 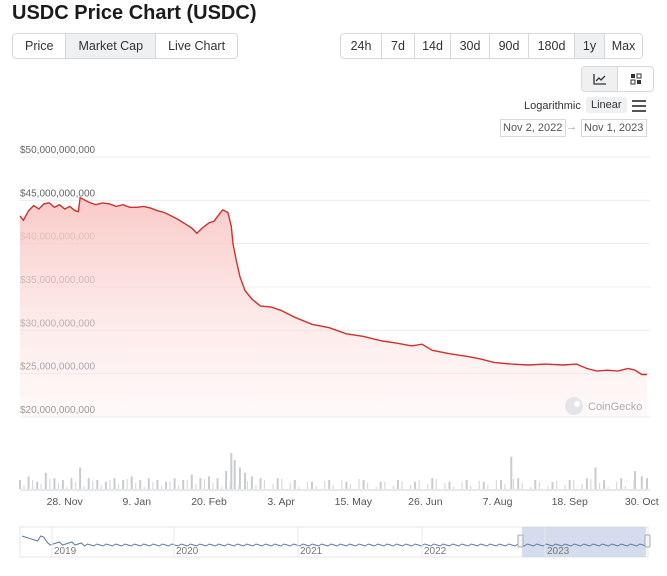 What do you see at coordinates (606, 105) in the screenshot?
I see `linear-scale-button: Linear` at bounding box center [606, 105].